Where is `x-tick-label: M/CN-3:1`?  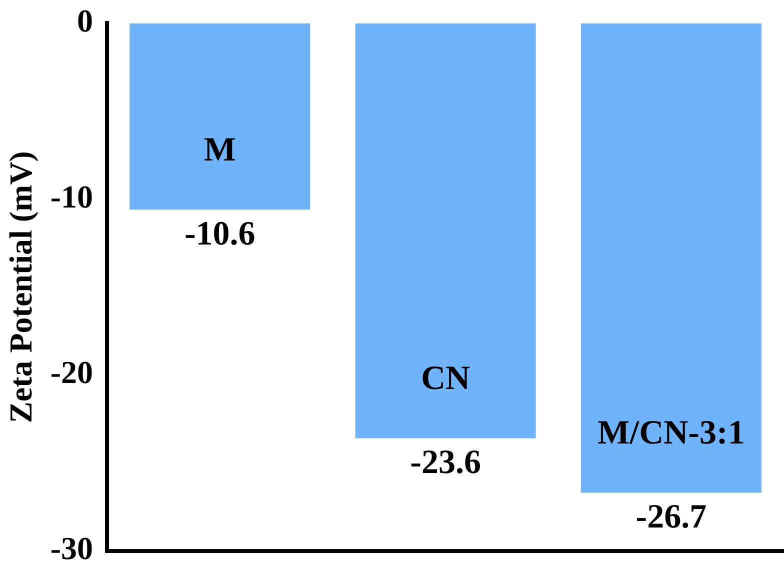 x-tick-label: M/CN-3:1 is located at coordinates (671, 433).